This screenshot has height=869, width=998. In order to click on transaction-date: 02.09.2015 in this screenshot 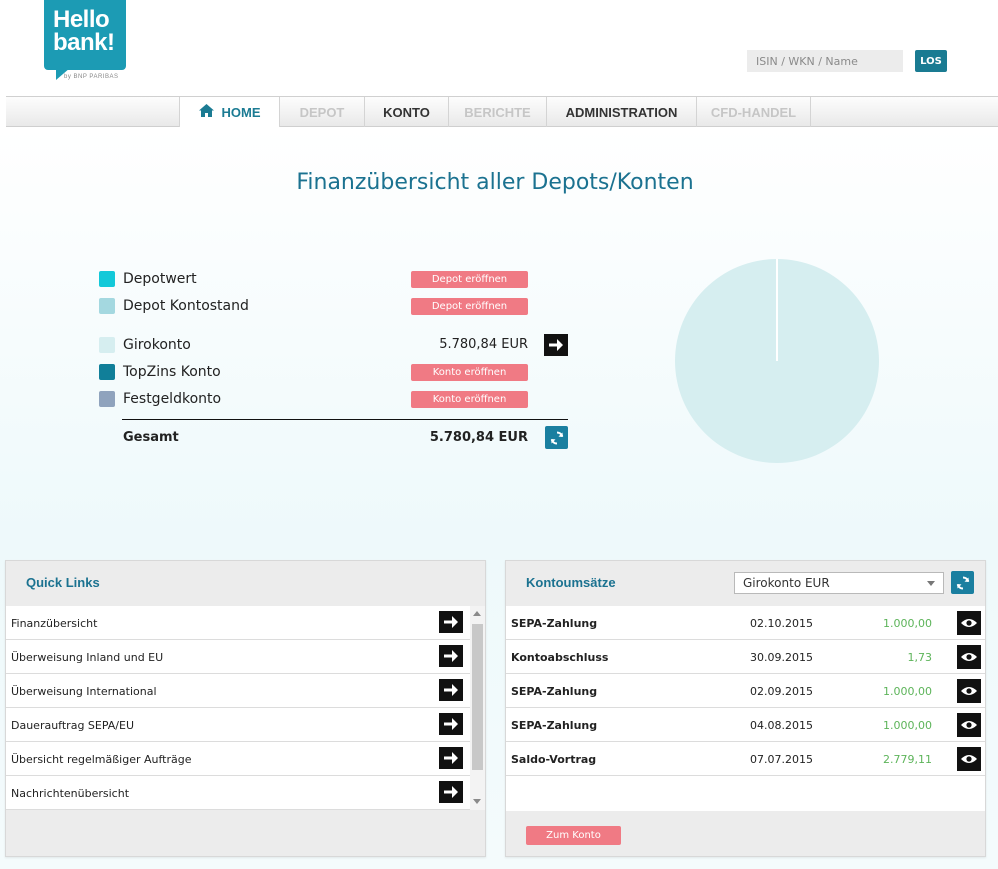, I will do `click(781, 691)`.